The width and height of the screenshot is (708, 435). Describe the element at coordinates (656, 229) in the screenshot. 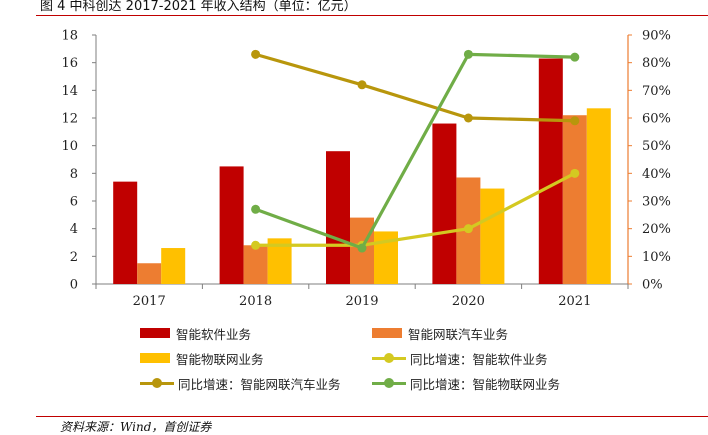

I see `right-axis-tick-label: 20%` at that location.